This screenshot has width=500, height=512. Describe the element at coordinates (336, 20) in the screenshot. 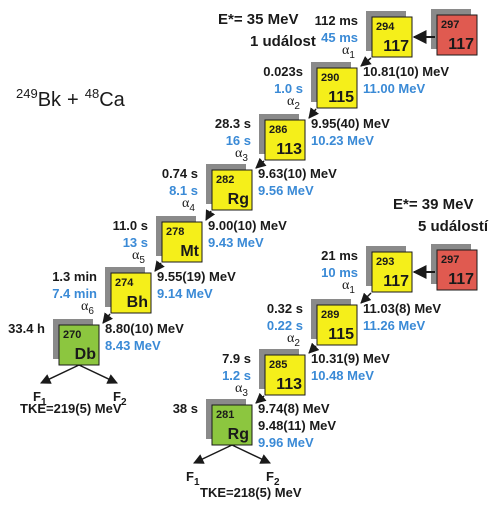

I see `half-life-exp: 112 ms` at that location.